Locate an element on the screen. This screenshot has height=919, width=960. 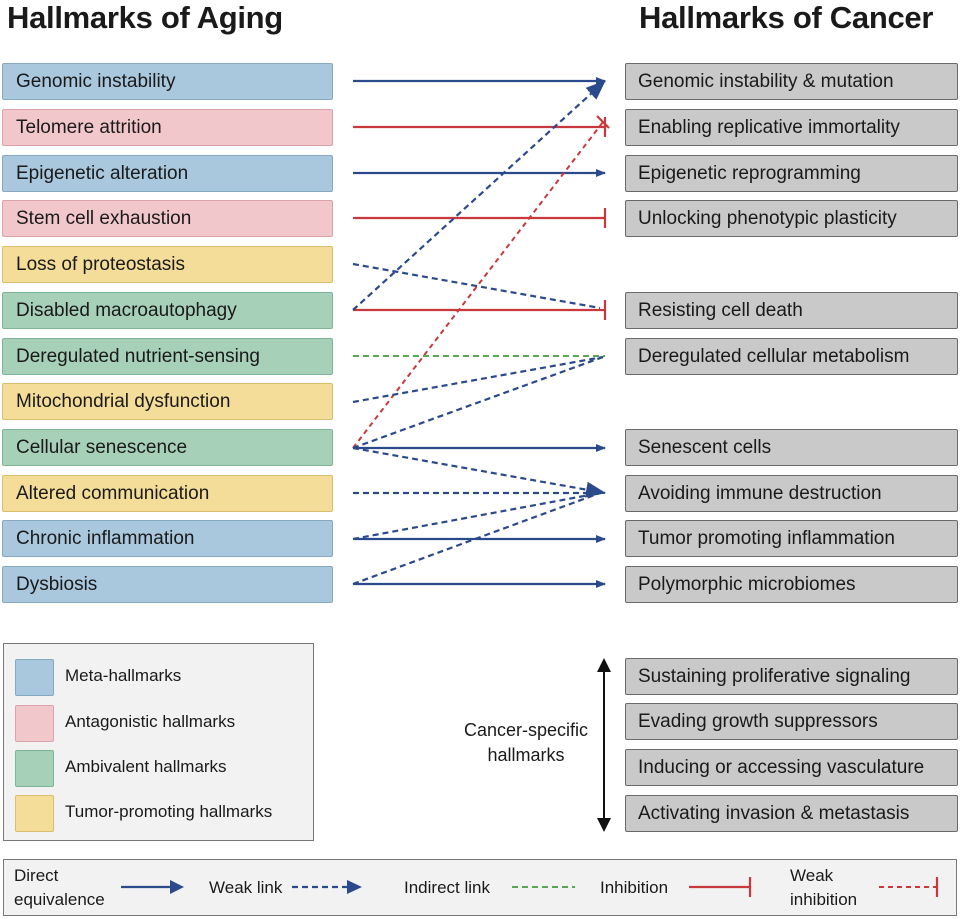
aging-mitochondrial-dysfunction: Mitochondrial dysfunction is located at coordinates (167, 401).